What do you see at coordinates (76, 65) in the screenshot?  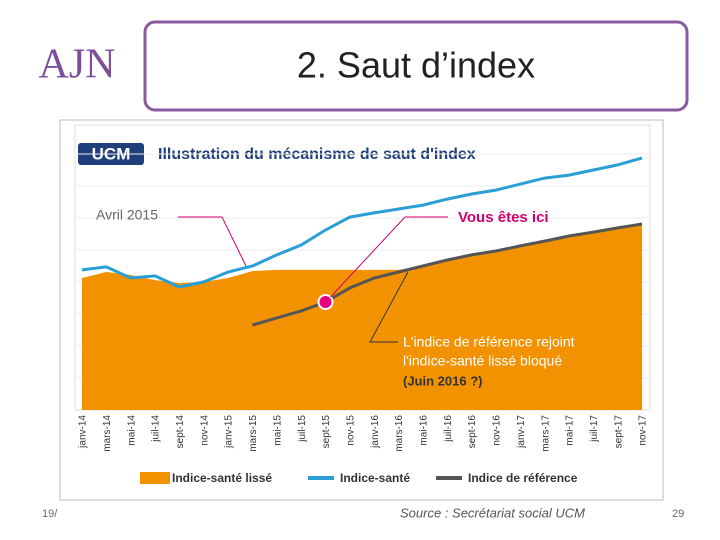 I see `logo: AJN` at bounding box center [76, 65].